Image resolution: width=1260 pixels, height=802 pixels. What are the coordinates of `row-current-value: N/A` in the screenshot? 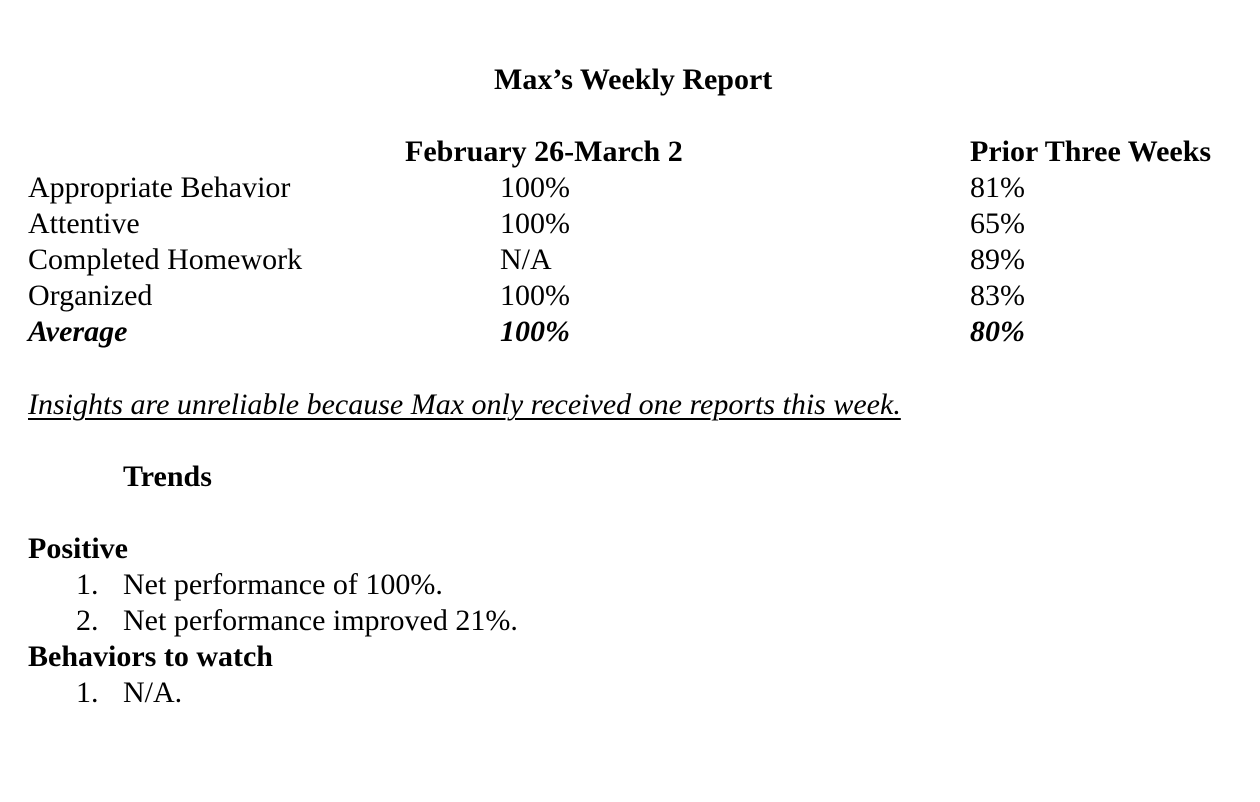 It's located at (526, 259).